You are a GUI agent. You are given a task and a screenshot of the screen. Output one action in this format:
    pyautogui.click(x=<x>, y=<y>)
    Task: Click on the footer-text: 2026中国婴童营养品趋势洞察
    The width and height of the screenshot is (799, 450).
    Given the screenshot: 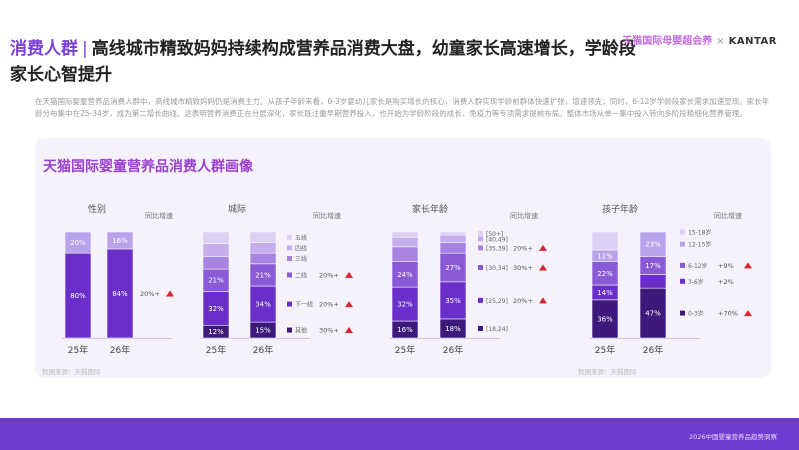 What is the action you would take?
    pyautogui.click(x=732, y=437)
    